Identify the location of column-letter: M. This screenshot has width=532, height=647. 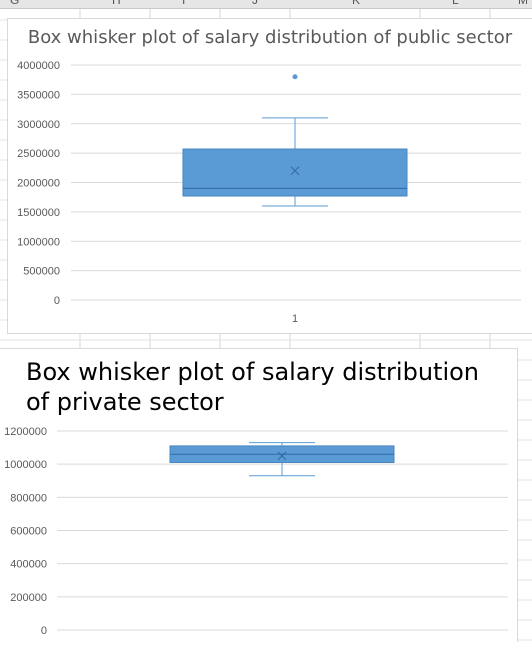
(523, 3).